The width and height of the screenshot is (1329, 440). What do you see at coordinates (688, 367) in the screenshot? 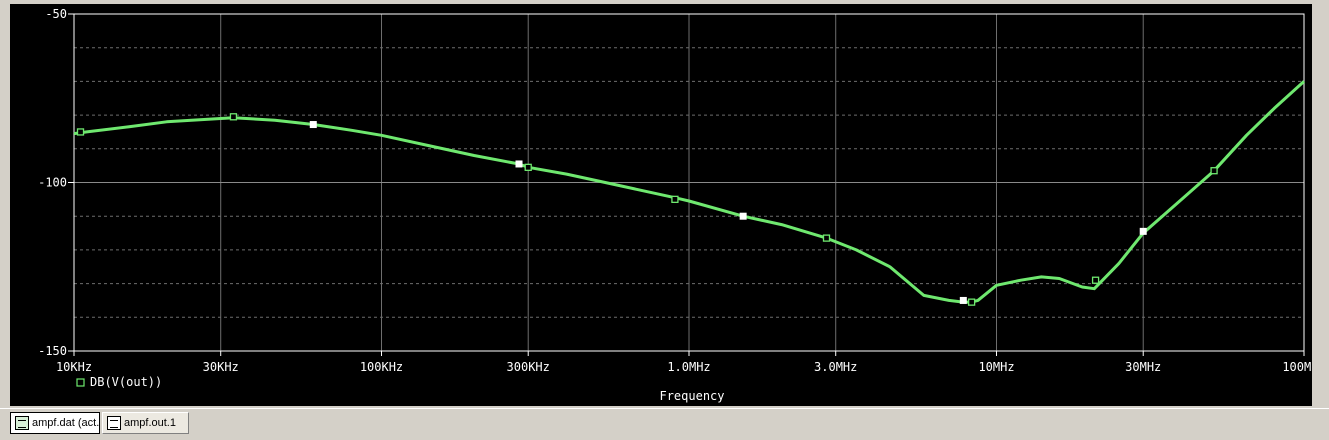
I see `x-tick-label: 1.0MHz` at bounding box center [688, 367].